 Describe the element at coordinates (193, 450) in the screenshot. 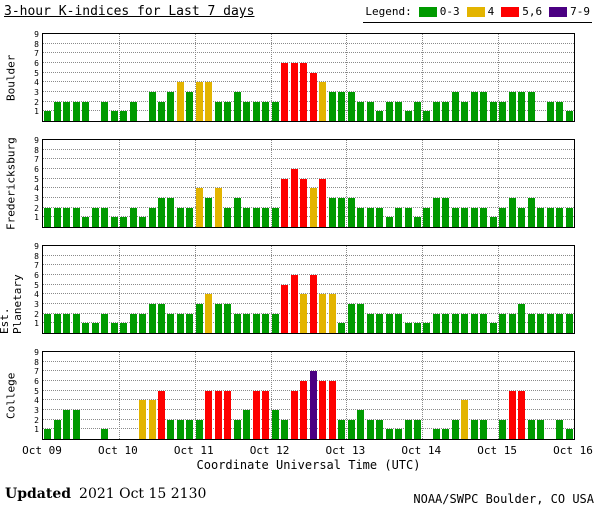

I see `x-tick-label: Oct 11` at that location.